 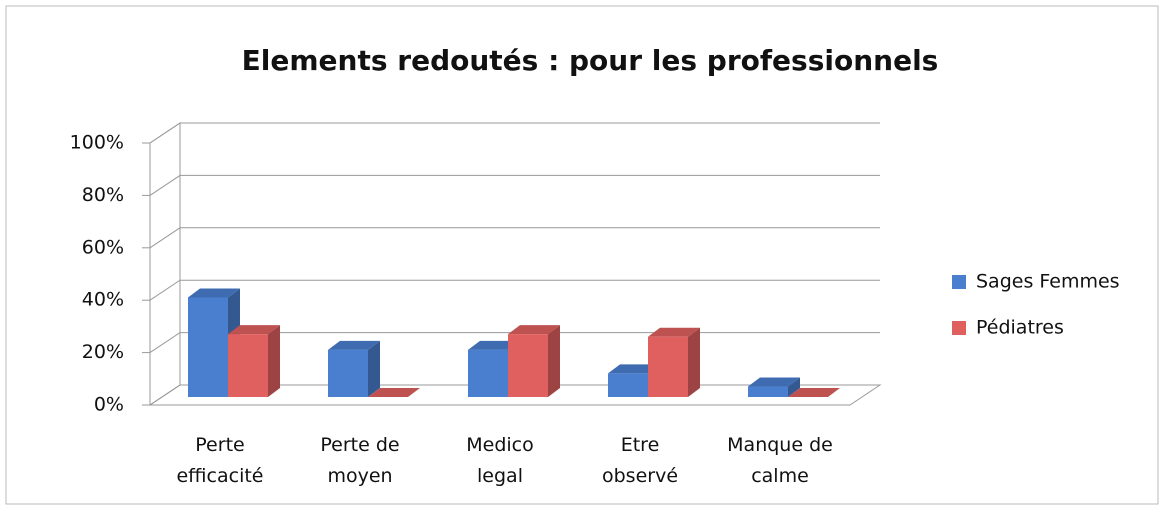 I want to click on y-tick-label: 40%, so click(x=103, y=300).